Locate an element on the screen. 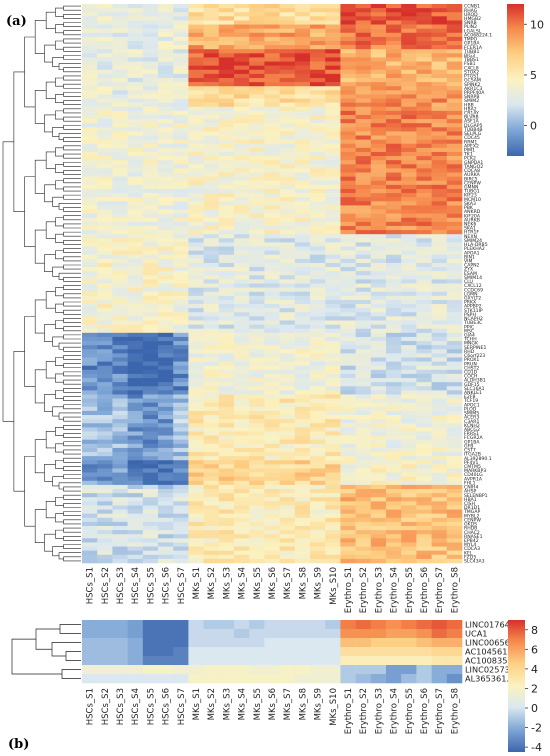 This screenshot has height=756, width=550. gene-label: BIRC5 is located at coordinates (471, 179).